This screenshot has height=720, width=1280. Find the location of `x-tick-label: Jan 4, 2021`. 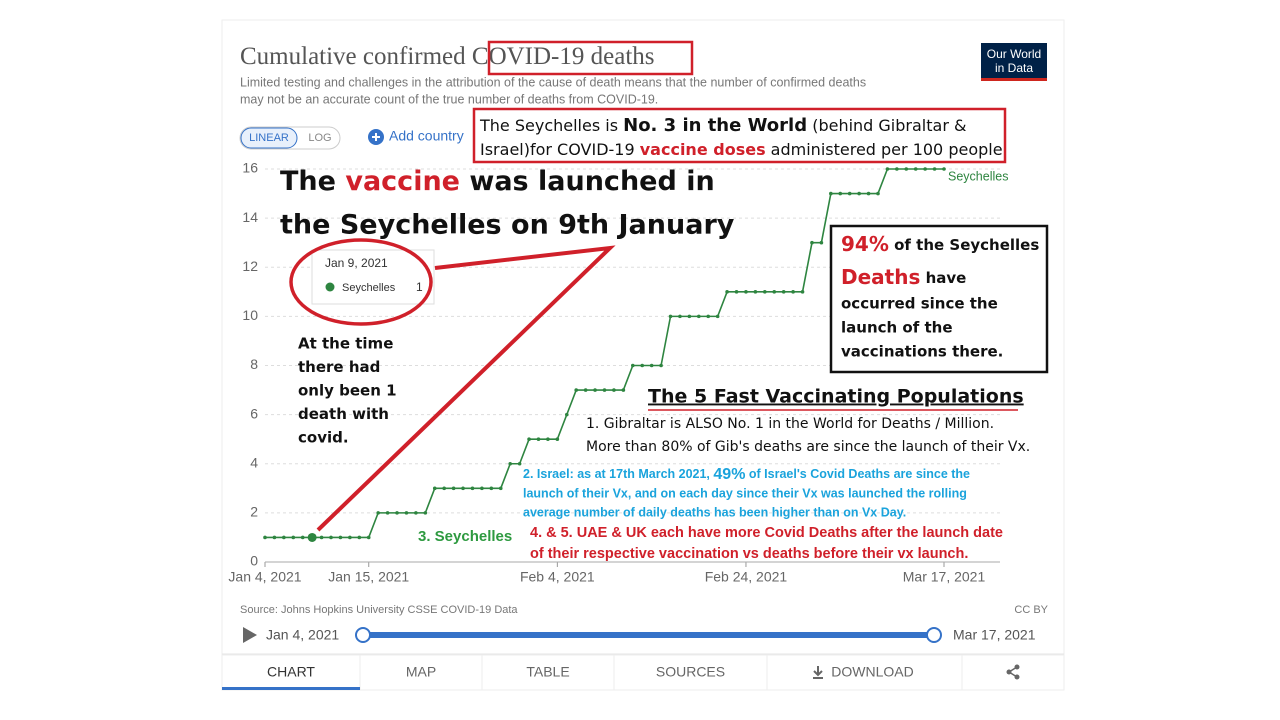

x-tick-label: Jan 4, 2021 is located at coordinates (264, 577).